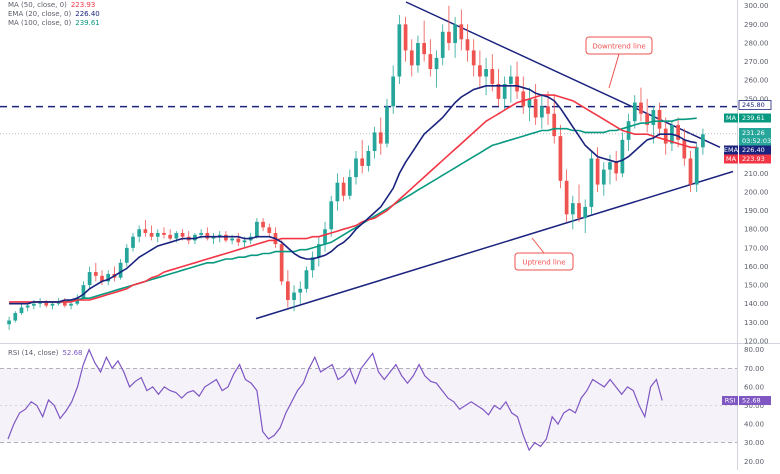  Describe the element at coordinates (754, 462) in the screenshot. I see `rsi-tick-label: 20.00` at that location.